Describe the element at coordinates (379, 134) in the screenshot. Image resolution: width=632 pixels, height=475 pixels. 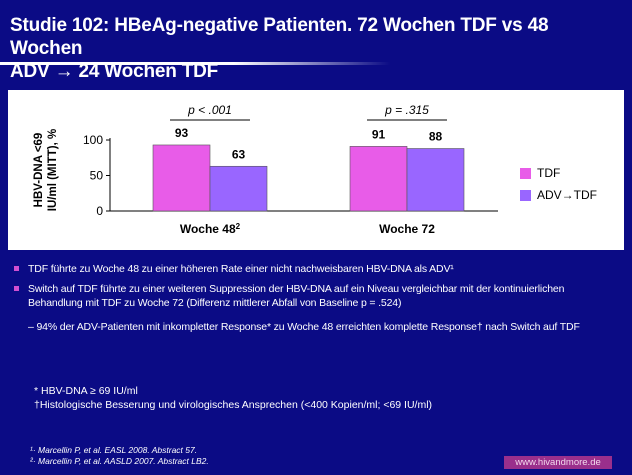
I see `data-label: 91` at that location.